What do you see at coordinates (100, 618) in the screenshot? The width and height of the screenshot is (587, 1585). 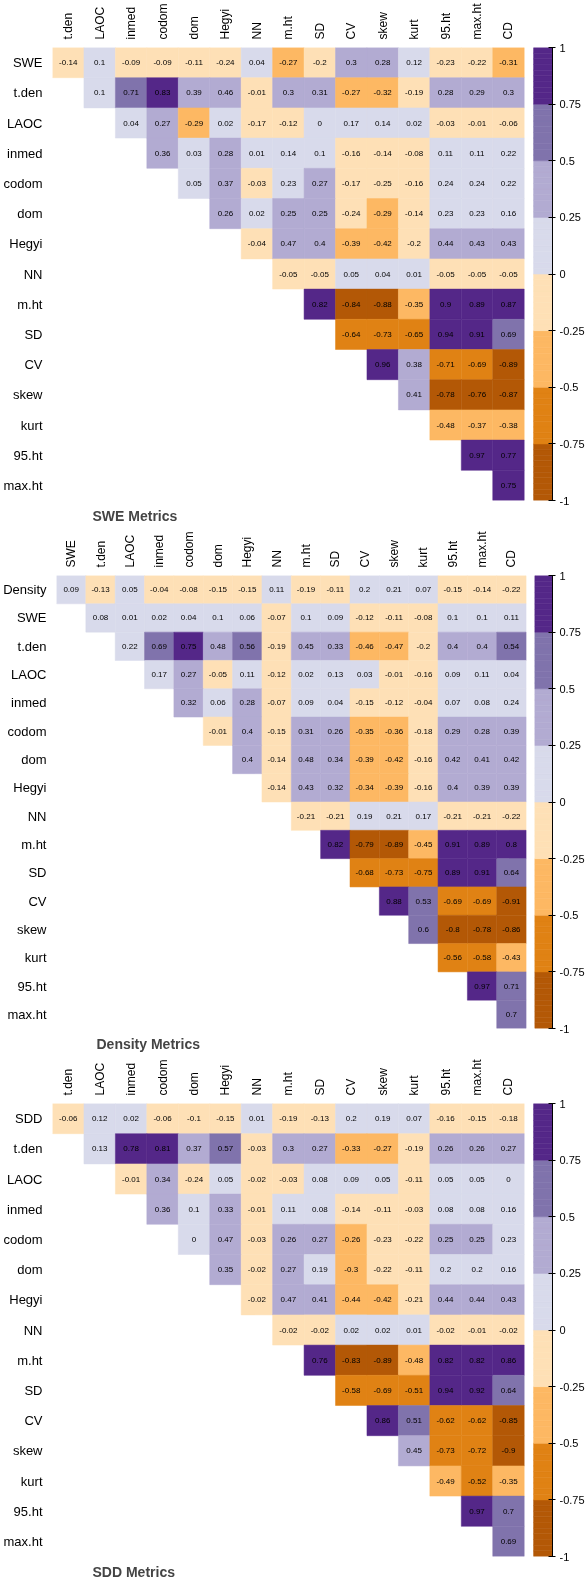 I see `data-label: 0.08` at bounding box center [100, 618].